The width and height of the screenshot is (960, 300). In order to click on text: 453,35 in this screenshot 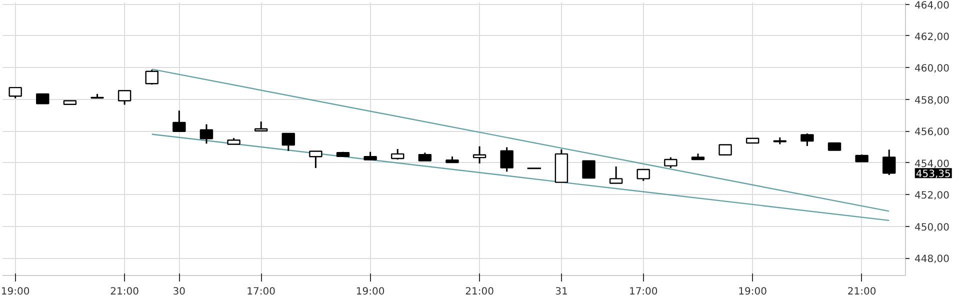, I will do `click(933, 174)`.